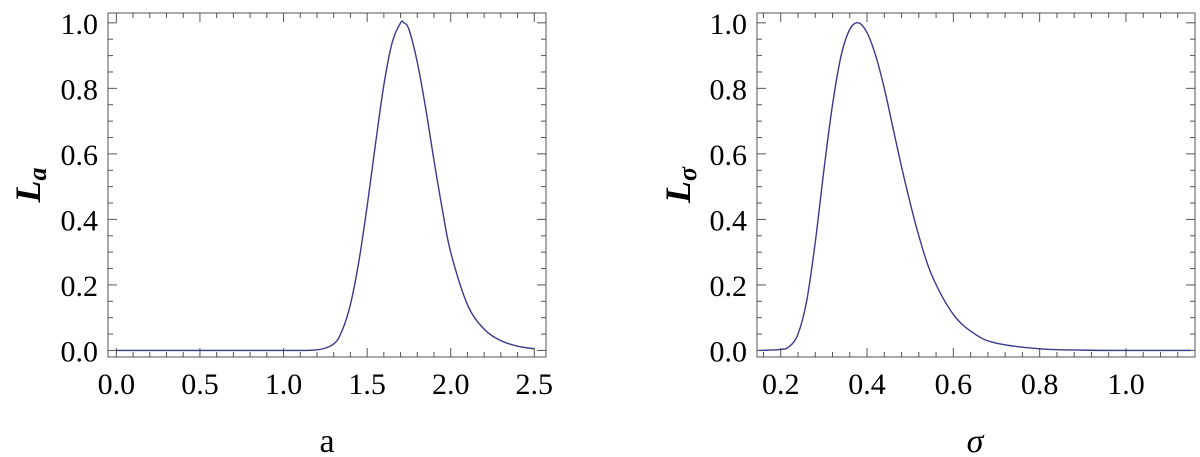 The image size is (1200, 457). What do you see at coordinates (867, 384) in the screenshot?
I see `x-tick-label: 0.4` at bounding box center [867, 384].